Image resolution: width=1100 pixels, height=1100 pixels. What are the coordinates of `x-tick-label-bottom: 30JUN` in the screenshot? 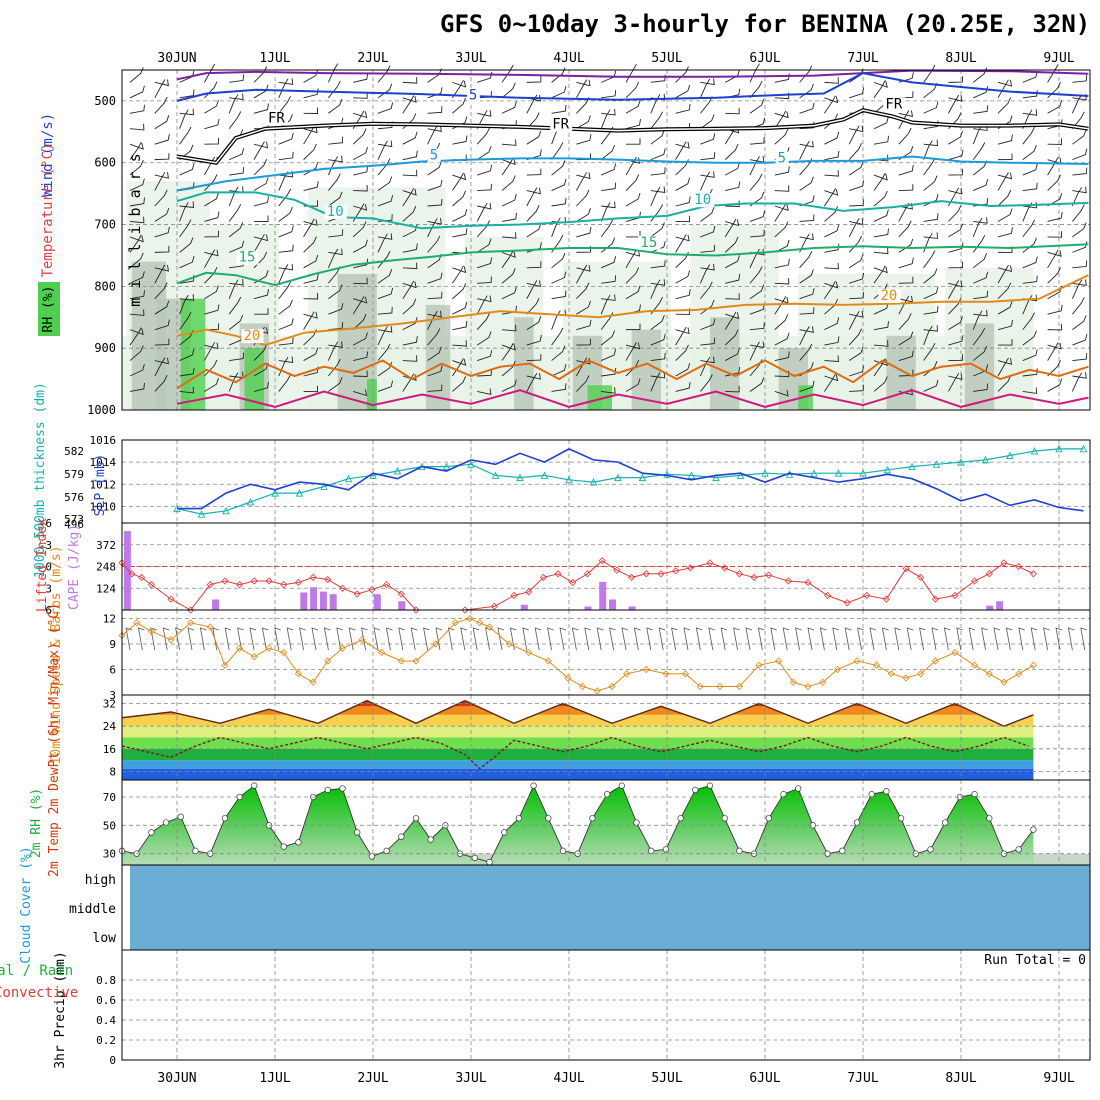 It's located at (176, 1078).